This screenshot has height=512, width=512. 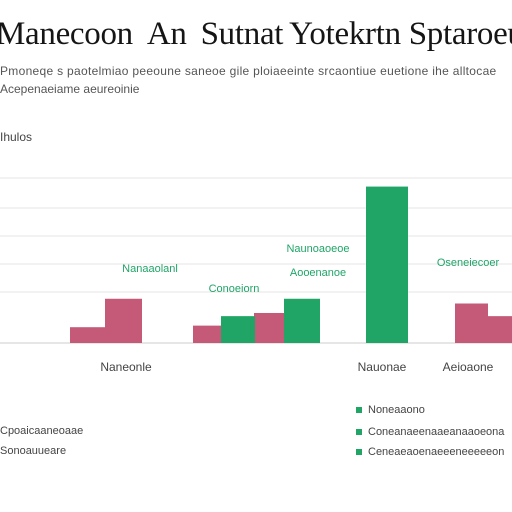 What do you see at coordinates (234, 289) in the screenshot?
I see `bar-annotation-label: Conoeiorn` at bounding box center [234, 289].